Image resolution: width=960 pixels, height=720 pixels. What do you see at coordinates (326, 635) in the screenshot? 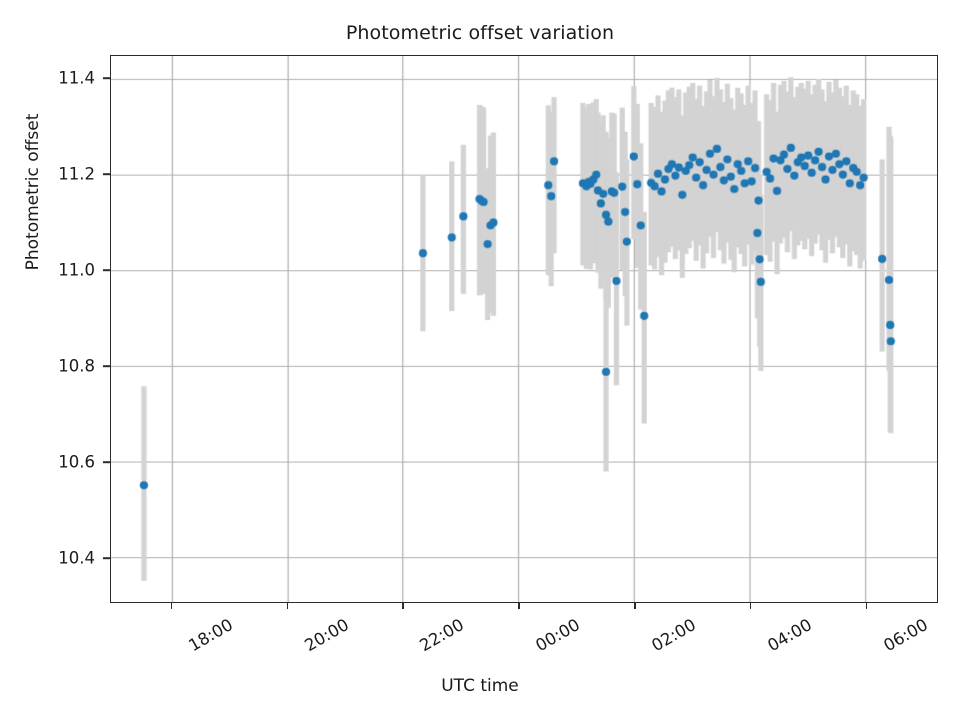
I see `x-tick-label: 20:00` at bounding box center [326, 635].